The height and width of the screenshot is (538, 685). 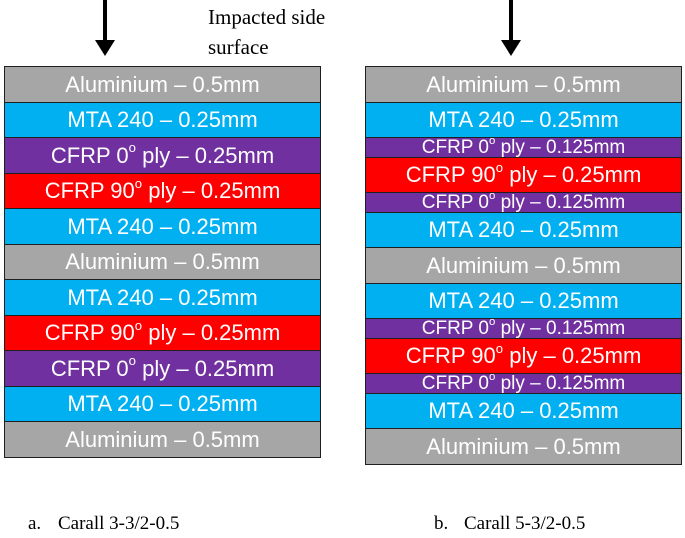 I want to click on panel-letter-a: a., so click(x=35, y=523).